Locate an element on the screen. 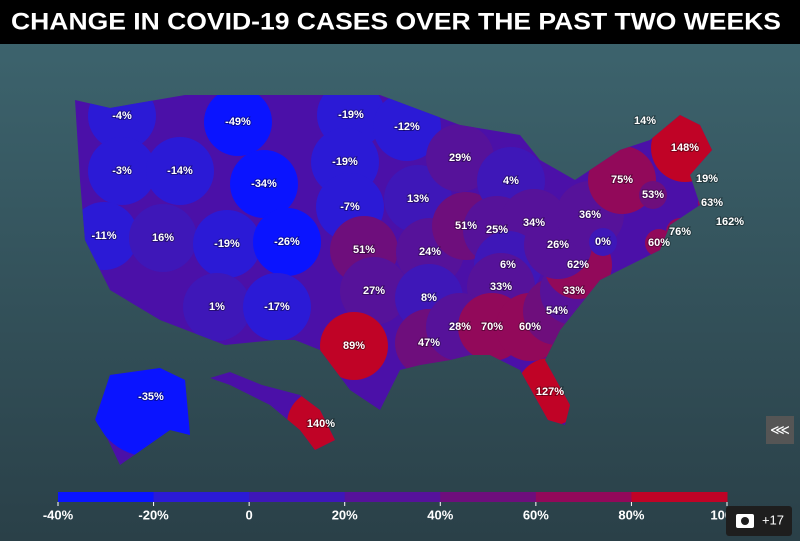 Image resolution: width=800 pixels, height=541 pixels. state-label: 4% is located at coordinates (511, 181).